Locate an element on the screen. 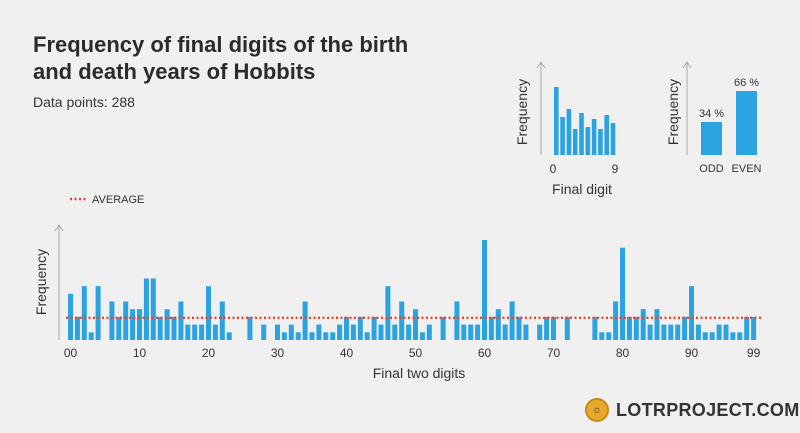 This screenshot has height=433, width=800. parity-bar-odd is located at coordinates (711, 138).